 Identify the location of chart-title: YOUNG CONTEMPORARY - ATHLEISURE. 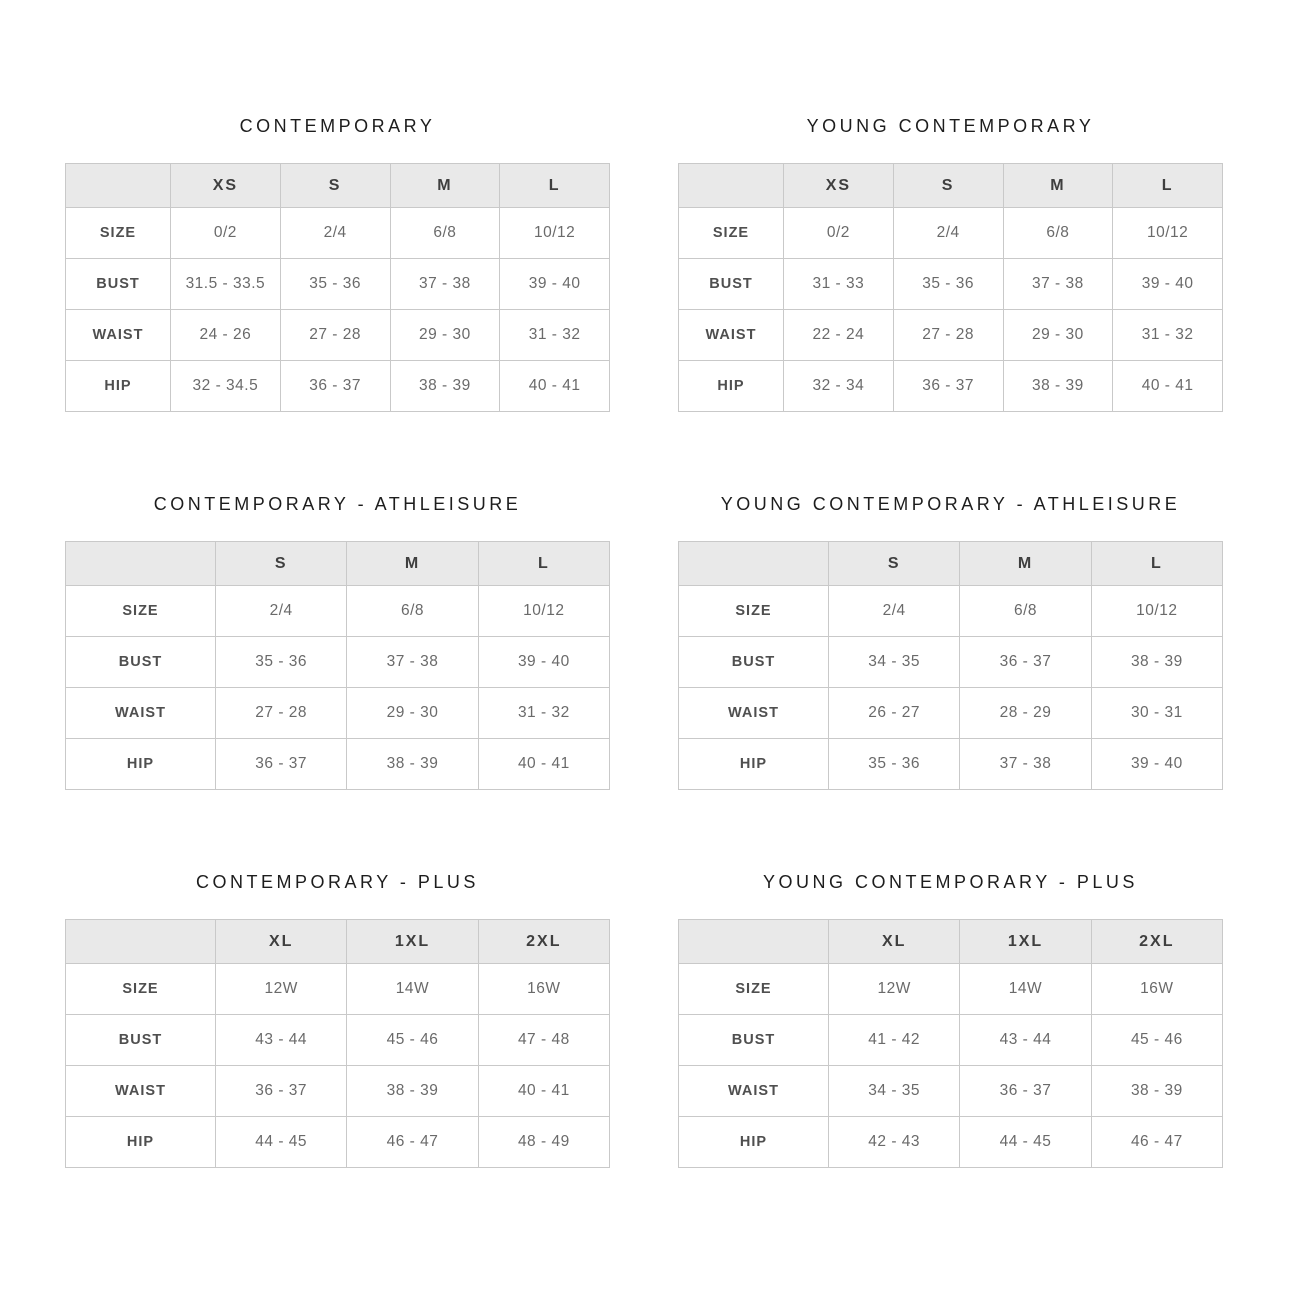
(950, 504).